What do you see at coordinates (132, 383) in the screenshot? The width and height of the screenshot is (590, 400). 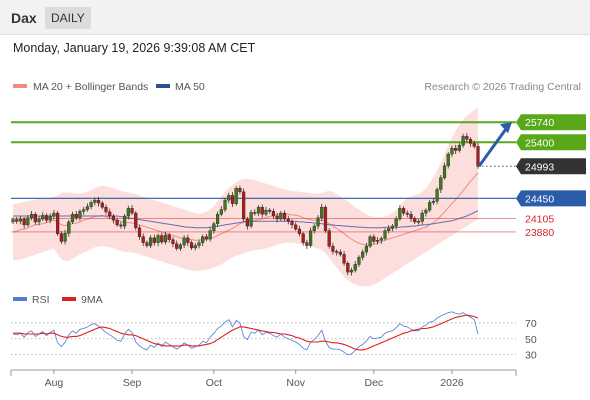 I see `x-tick-label-Sep: Sep` at bounding box center [132, 383].